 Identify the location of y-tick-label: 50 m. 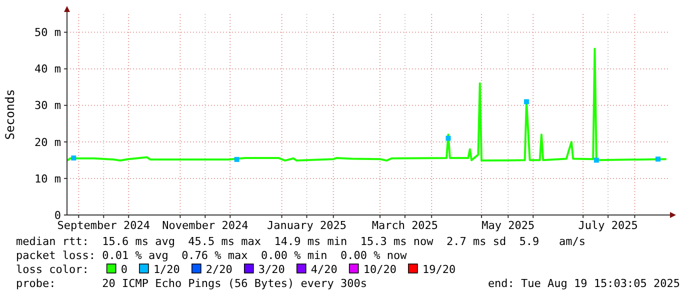
(48, 33).